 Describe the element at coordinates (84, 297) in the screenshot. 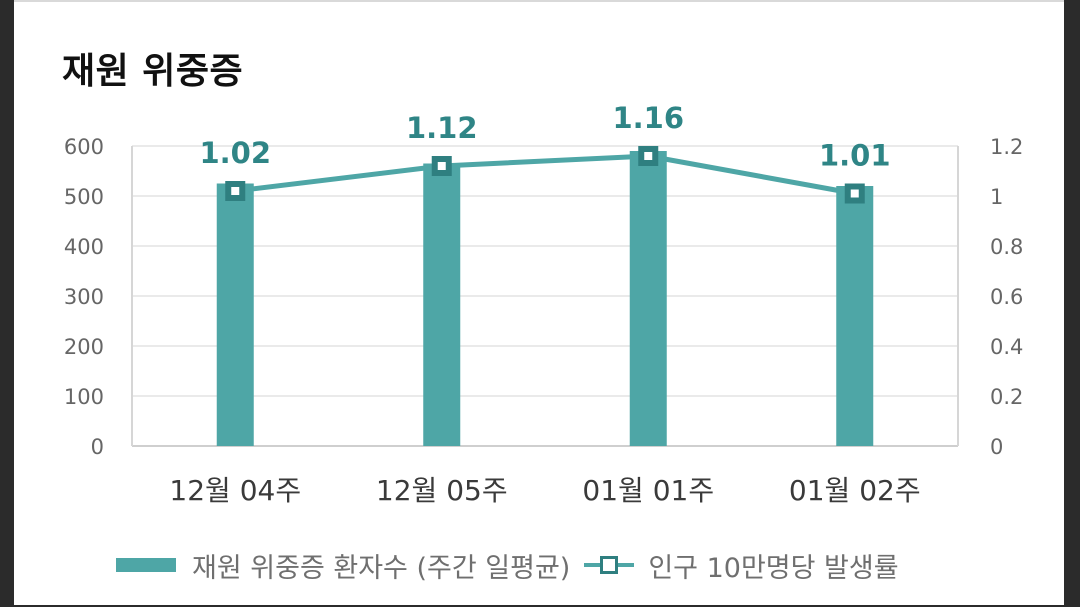

I see `y-left-tick-label: 300` at that location.